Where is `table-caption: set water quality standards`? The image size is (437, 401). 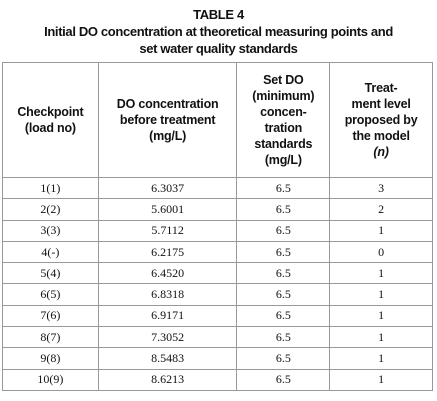
table-caption: set water quality standards is located at coordinates (218, 48).